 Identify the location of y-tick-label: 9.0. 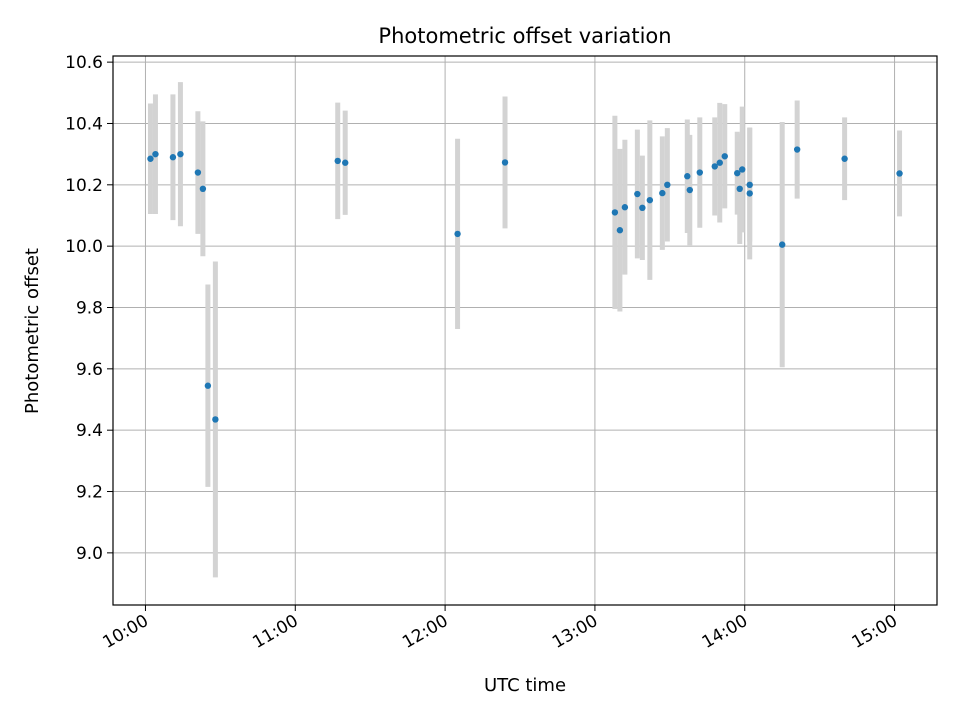
(89, 554).